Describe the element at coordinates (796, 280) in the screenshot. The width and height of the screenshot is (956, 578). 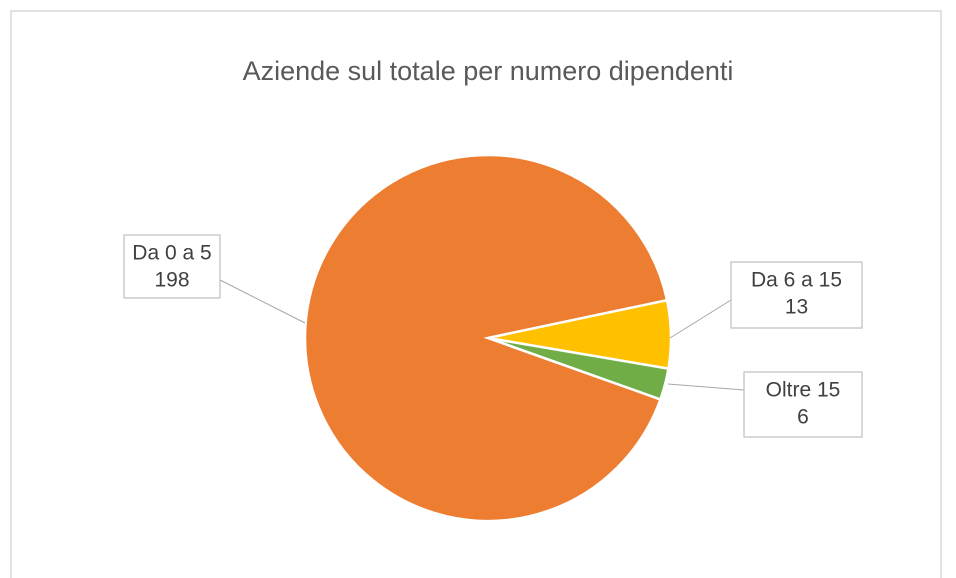
I see `label-category: Da 6 a 15` at that location.